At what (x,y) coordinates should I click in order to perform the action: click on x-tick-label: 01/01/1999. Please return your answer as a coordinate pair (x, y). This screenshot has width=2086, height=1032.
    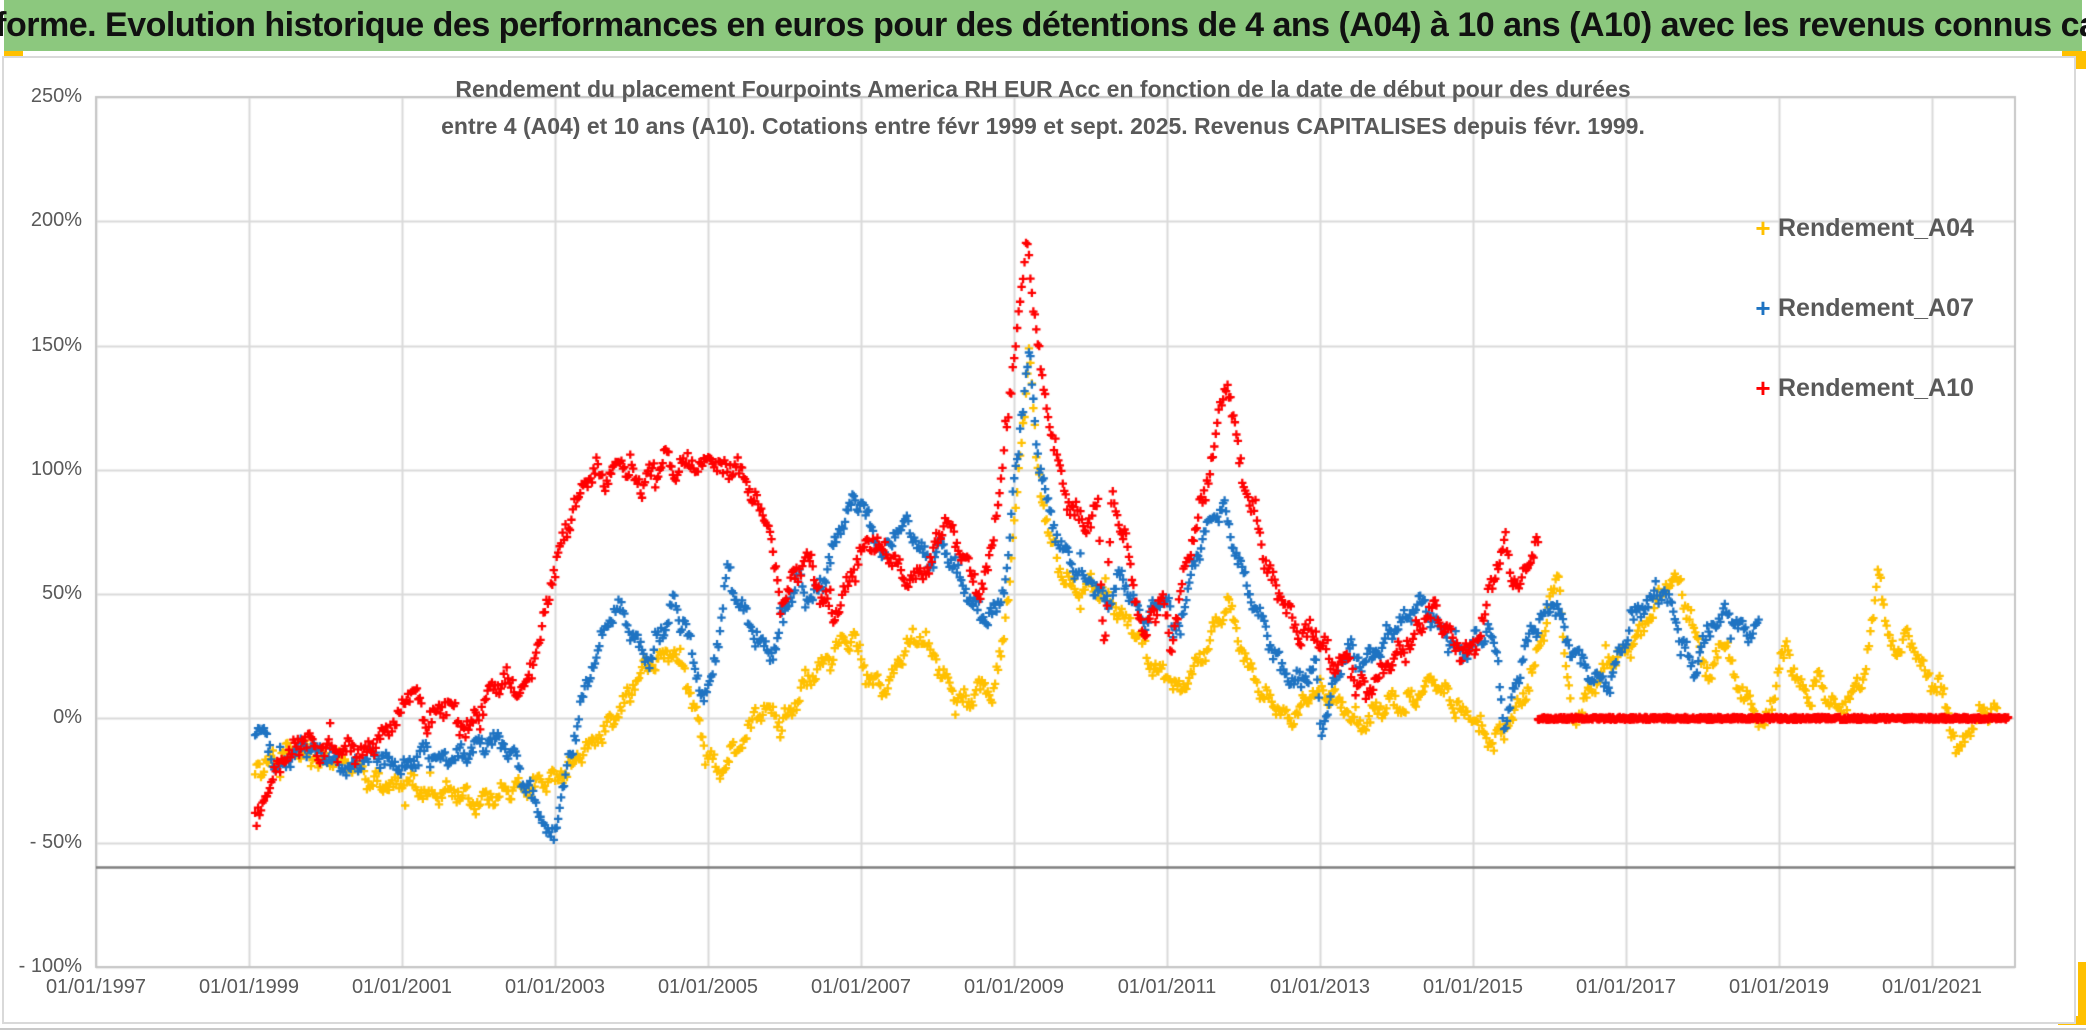
    Looking at the image, I should click on (249, 987).